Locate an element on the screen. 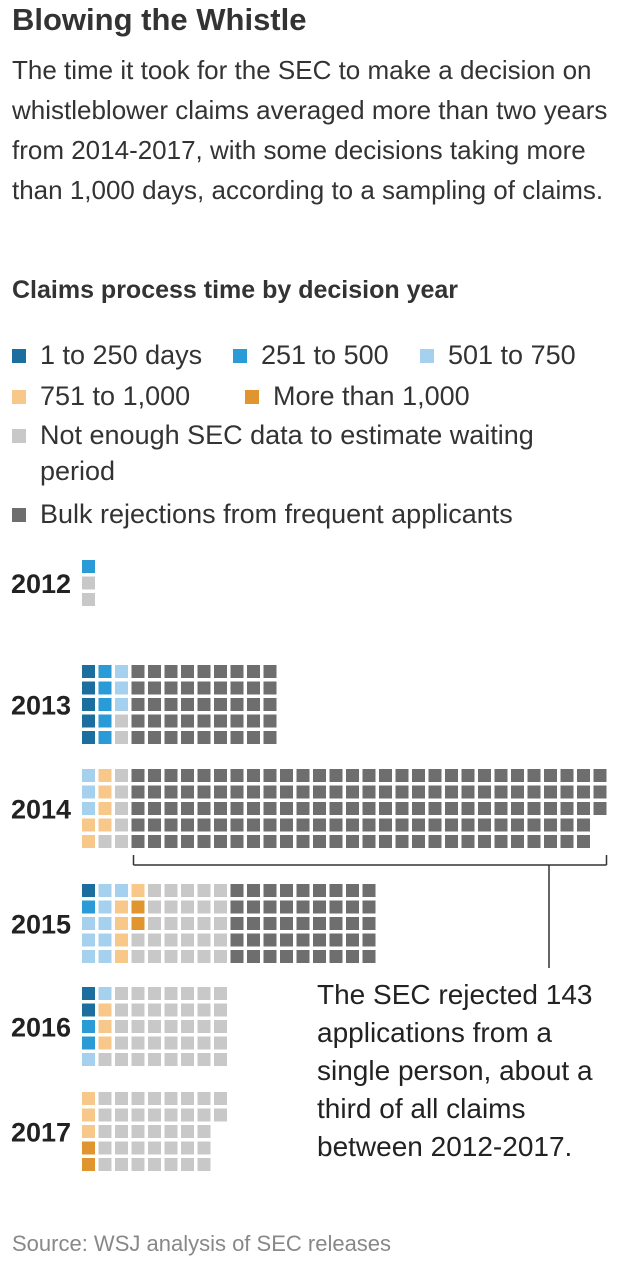 The height and width of the screenshot is (1262, 628). waffle-square-2014-c4 is located at coordinates (105, 775).